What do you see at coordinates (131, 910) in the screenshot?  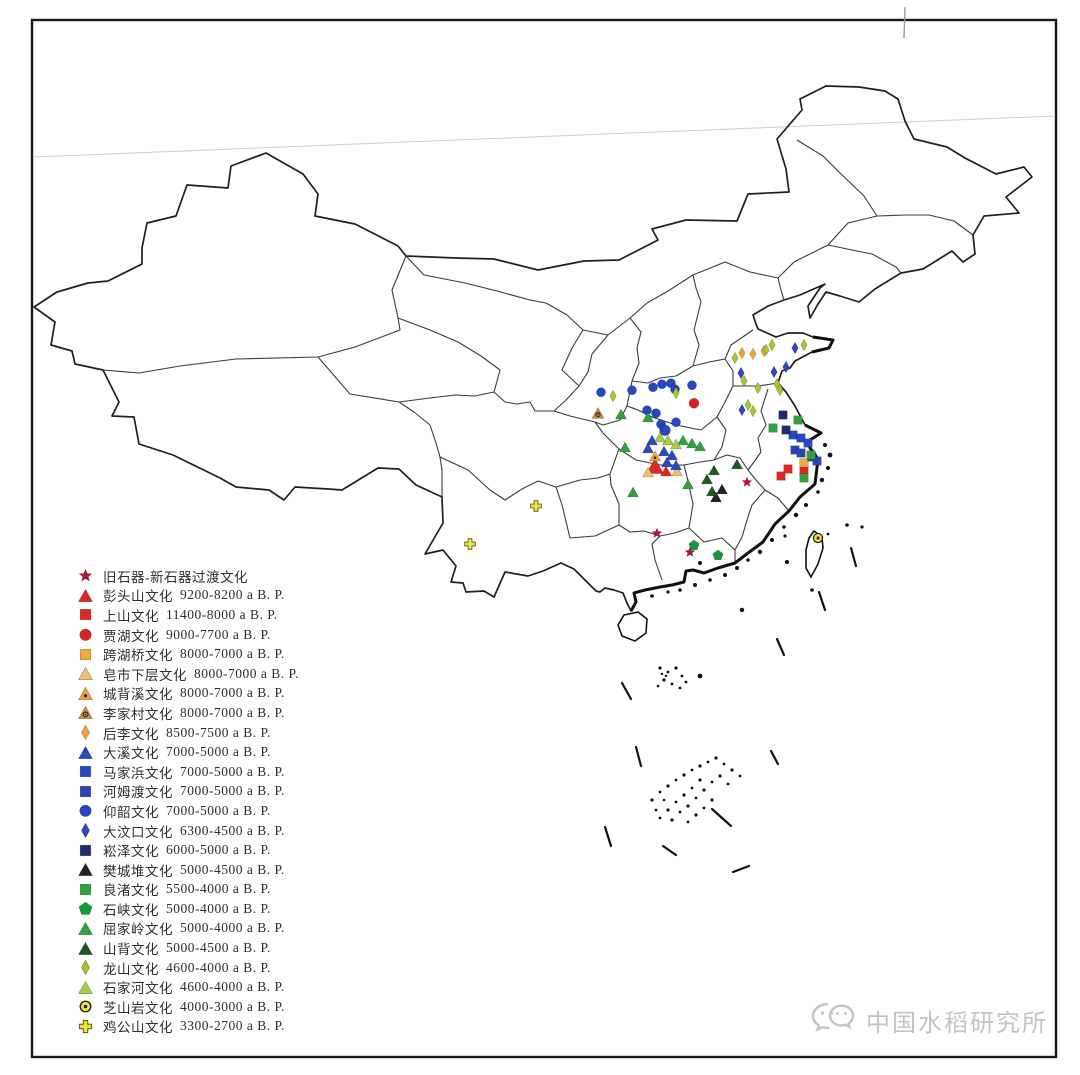 I see `legend-label: 石峡文化` at bounding box center [131, 910].